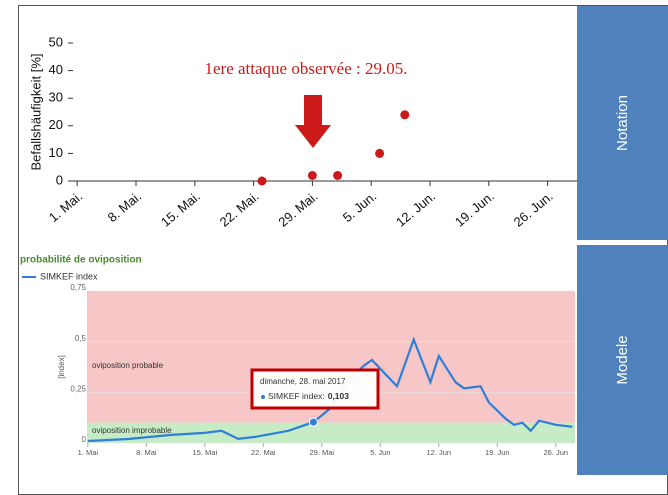  What do you see at coordinates (315, 389) in the screenshot?
I see `tooltip` at bounding box center [315, 389].